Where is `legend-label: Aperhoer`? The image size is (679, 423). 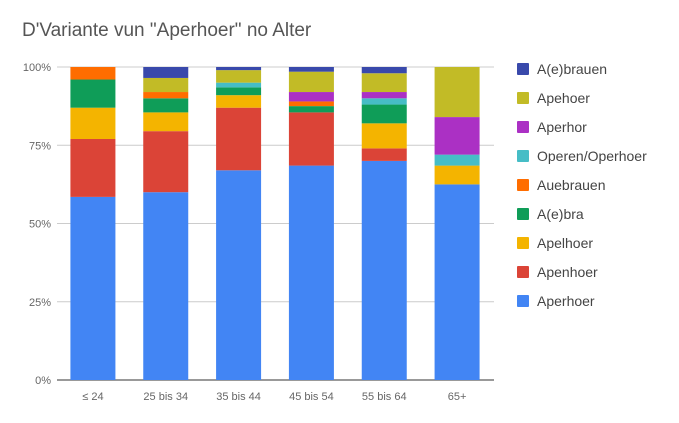 legend-label: Aperhoer is located at coordinates (566, 301).